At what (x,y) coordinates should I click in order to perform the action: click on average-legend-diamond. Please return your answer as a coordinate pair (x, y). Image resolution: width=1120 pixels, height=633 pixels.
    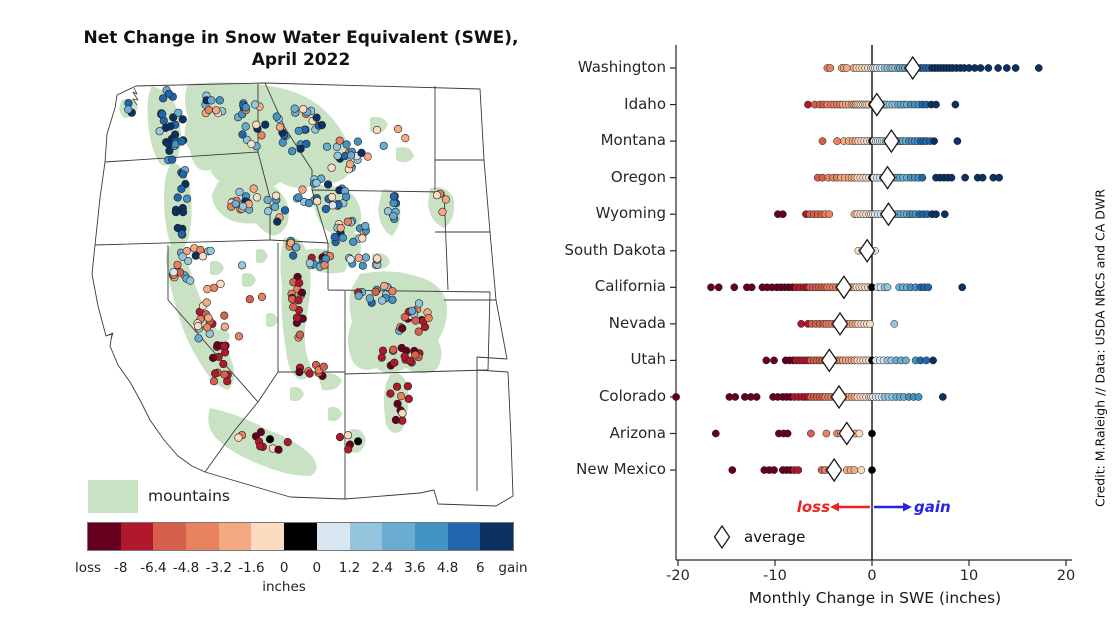
    Looking at the image, I should click on (722, 537).